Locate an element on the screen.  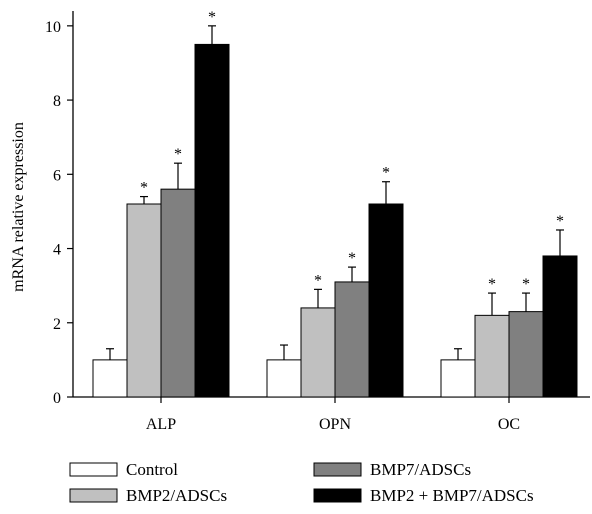
legend-label: BMP7/ADSCs is located at coordinates (420, 469).